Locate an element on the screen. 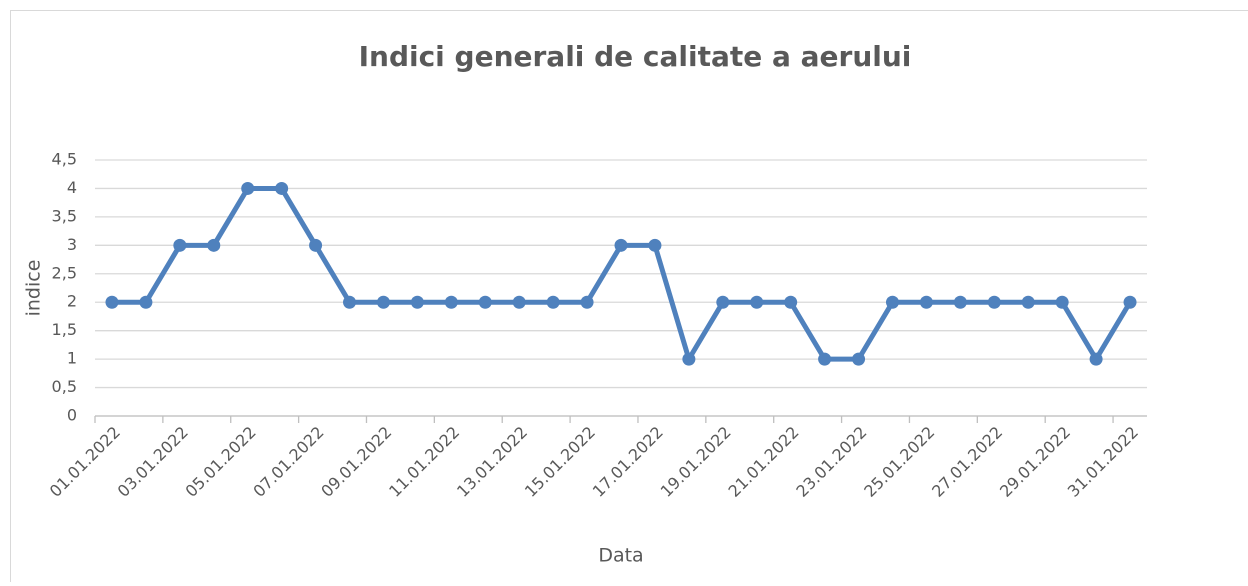  y-tick-label: 3 is located at coordinates (72, 244).